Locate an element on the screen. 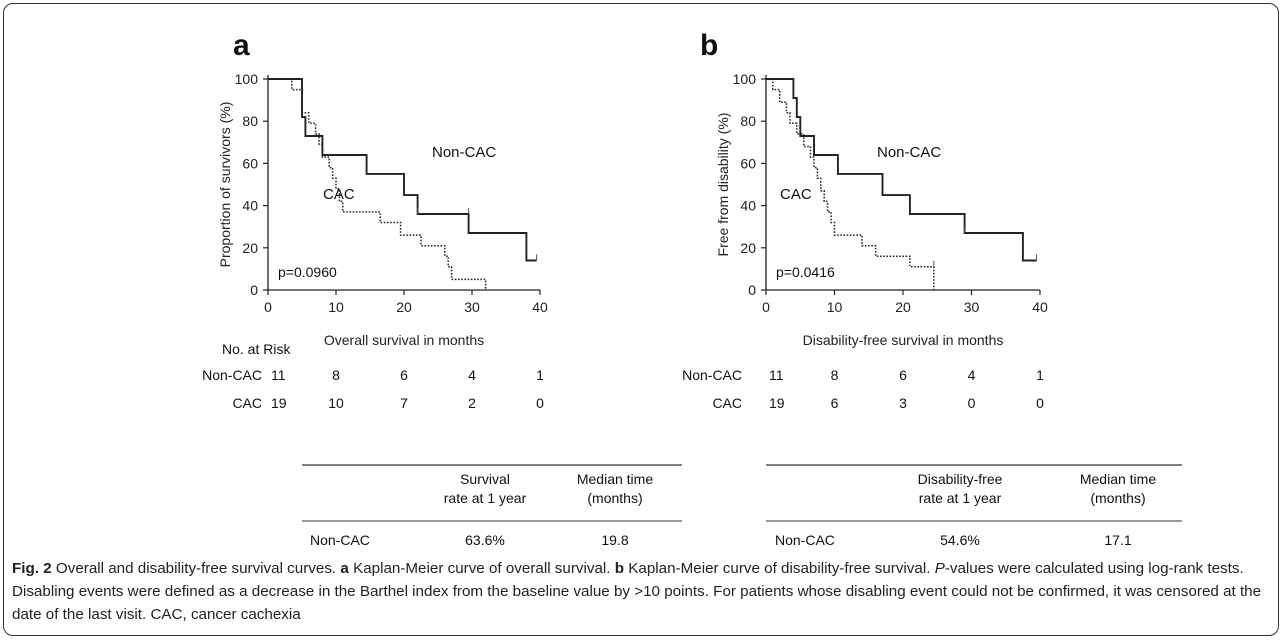 Image resolution: width=1284 pixels, height=641 pixels. summary-median: 17.1 is located at coordinates (1117, 540).